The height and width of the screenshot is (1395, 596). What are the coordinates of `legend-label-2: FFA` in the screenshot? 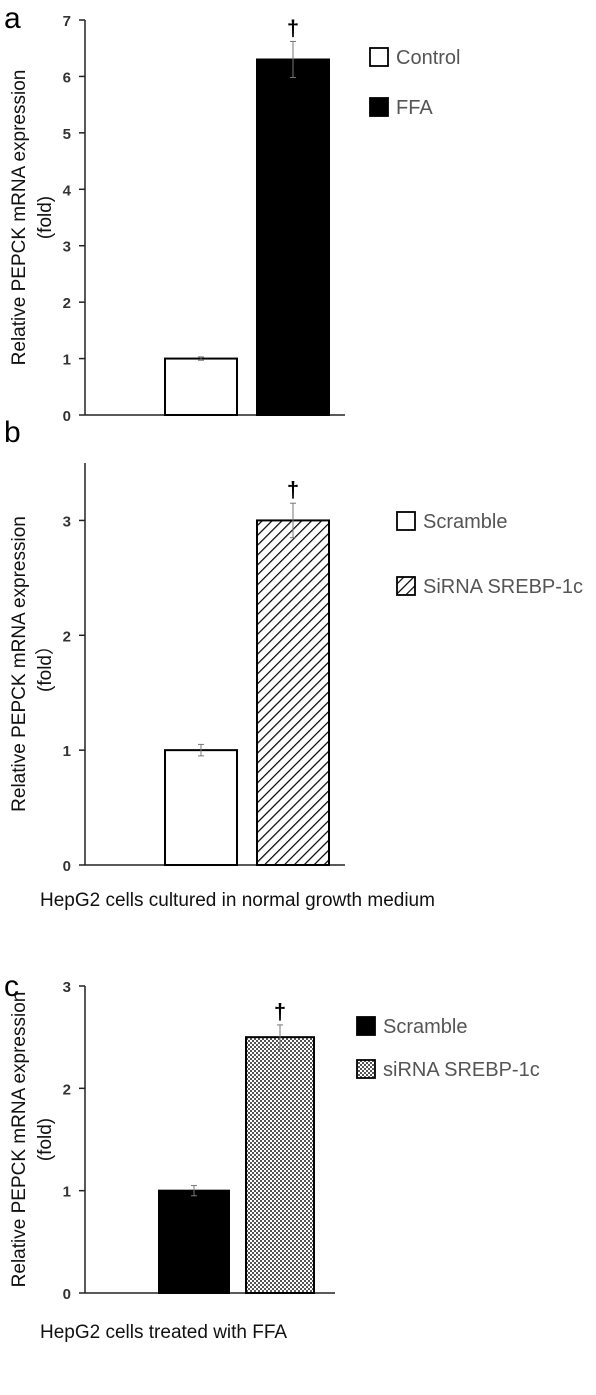 It's located at (414, 108).